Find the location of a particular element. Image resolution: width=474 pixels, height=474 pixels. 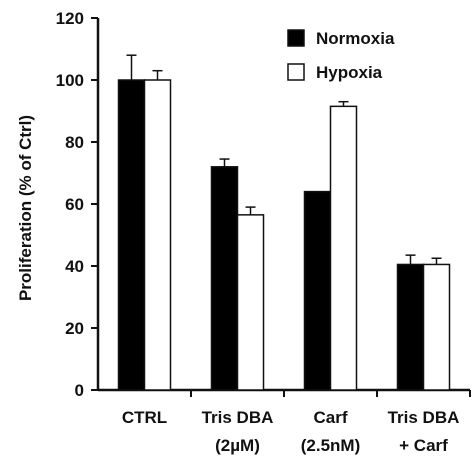

legend-swatch-hypoxia is located at coordinates (296, 72).